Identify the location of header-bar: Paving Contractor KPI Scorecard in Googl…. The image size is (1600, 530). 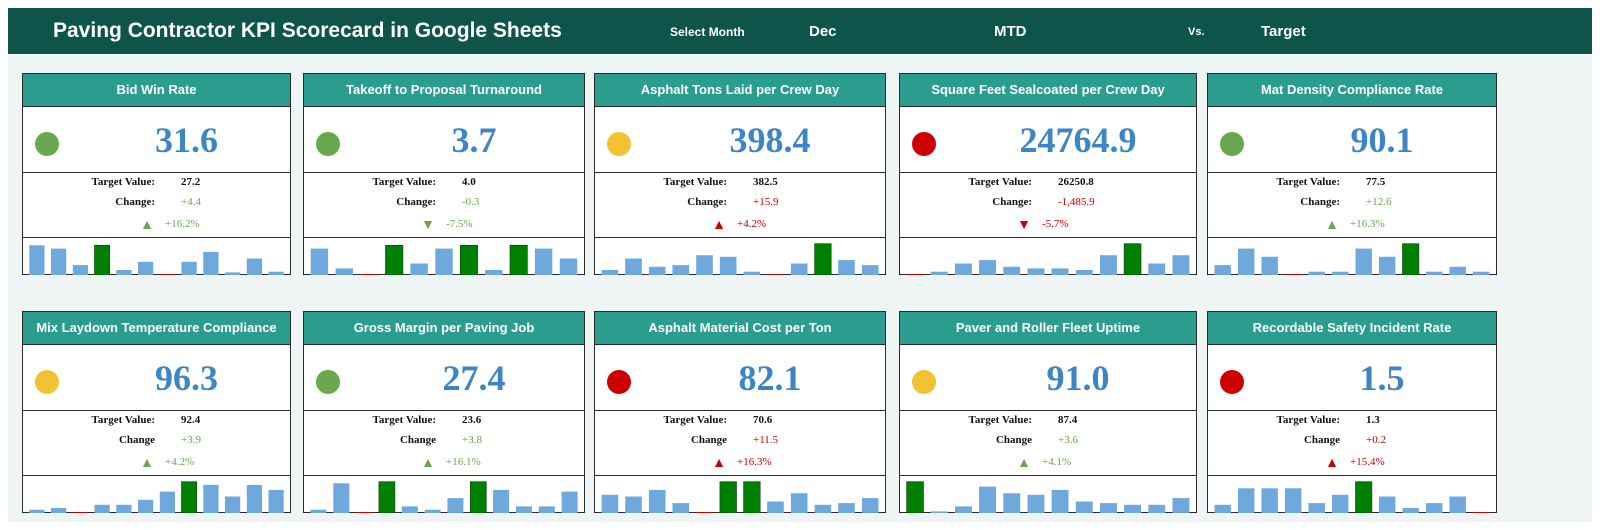
(800, 31).